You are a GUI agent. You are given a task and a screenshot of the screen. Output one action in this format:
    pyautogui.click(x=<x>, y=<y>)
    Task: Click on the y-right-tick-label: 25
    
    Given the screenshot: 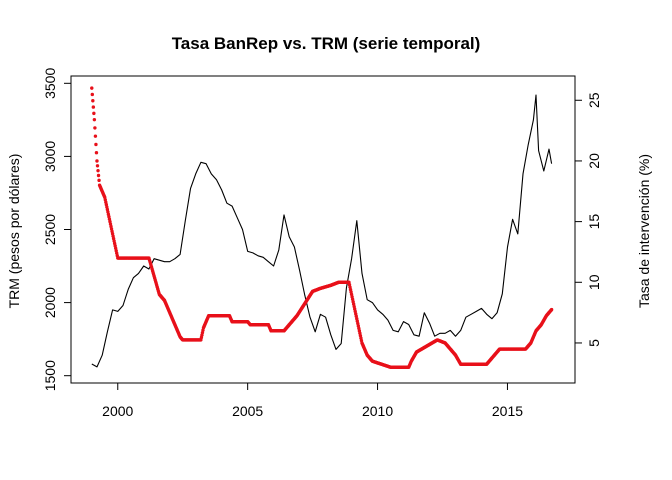 What is the action you would take?
    pyautogui.click(x=594, y=100)
    